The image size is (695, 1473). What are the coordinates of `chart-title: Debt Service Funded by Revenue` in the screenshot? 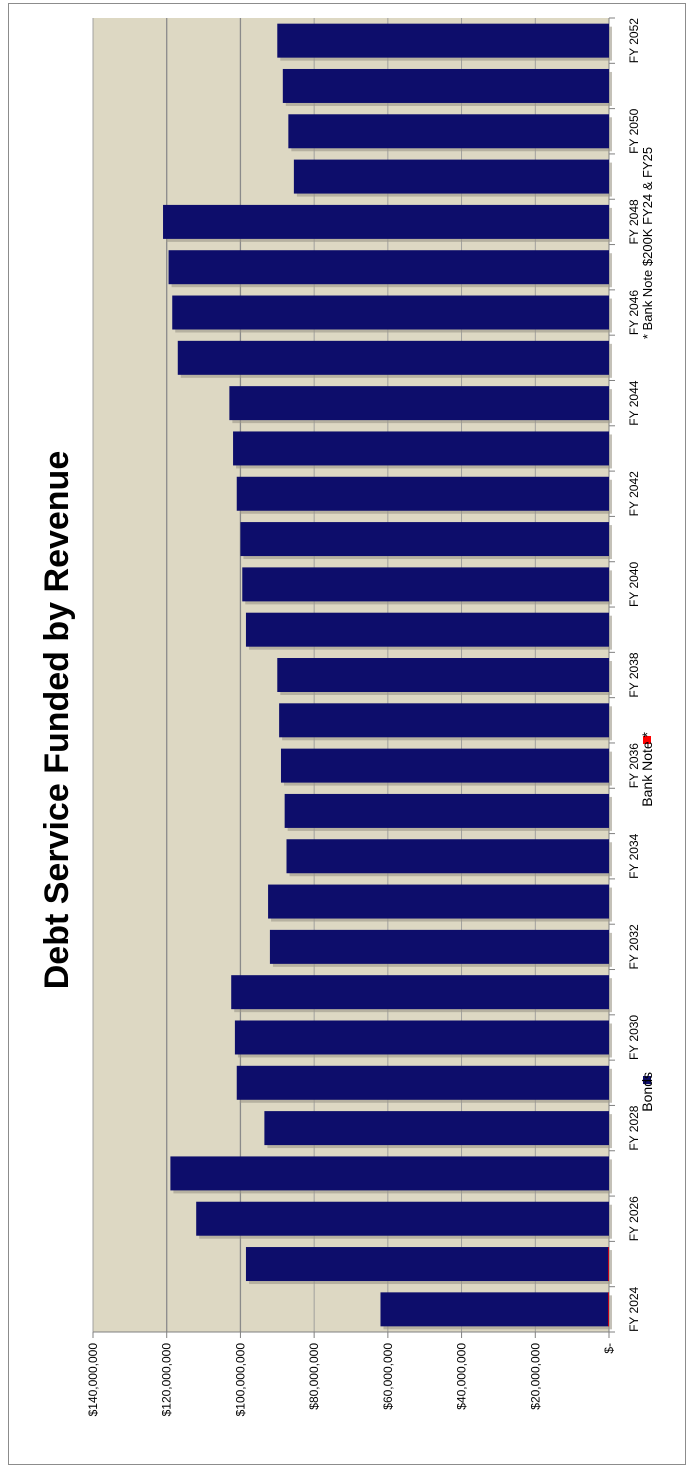 It's located at (57, 720).